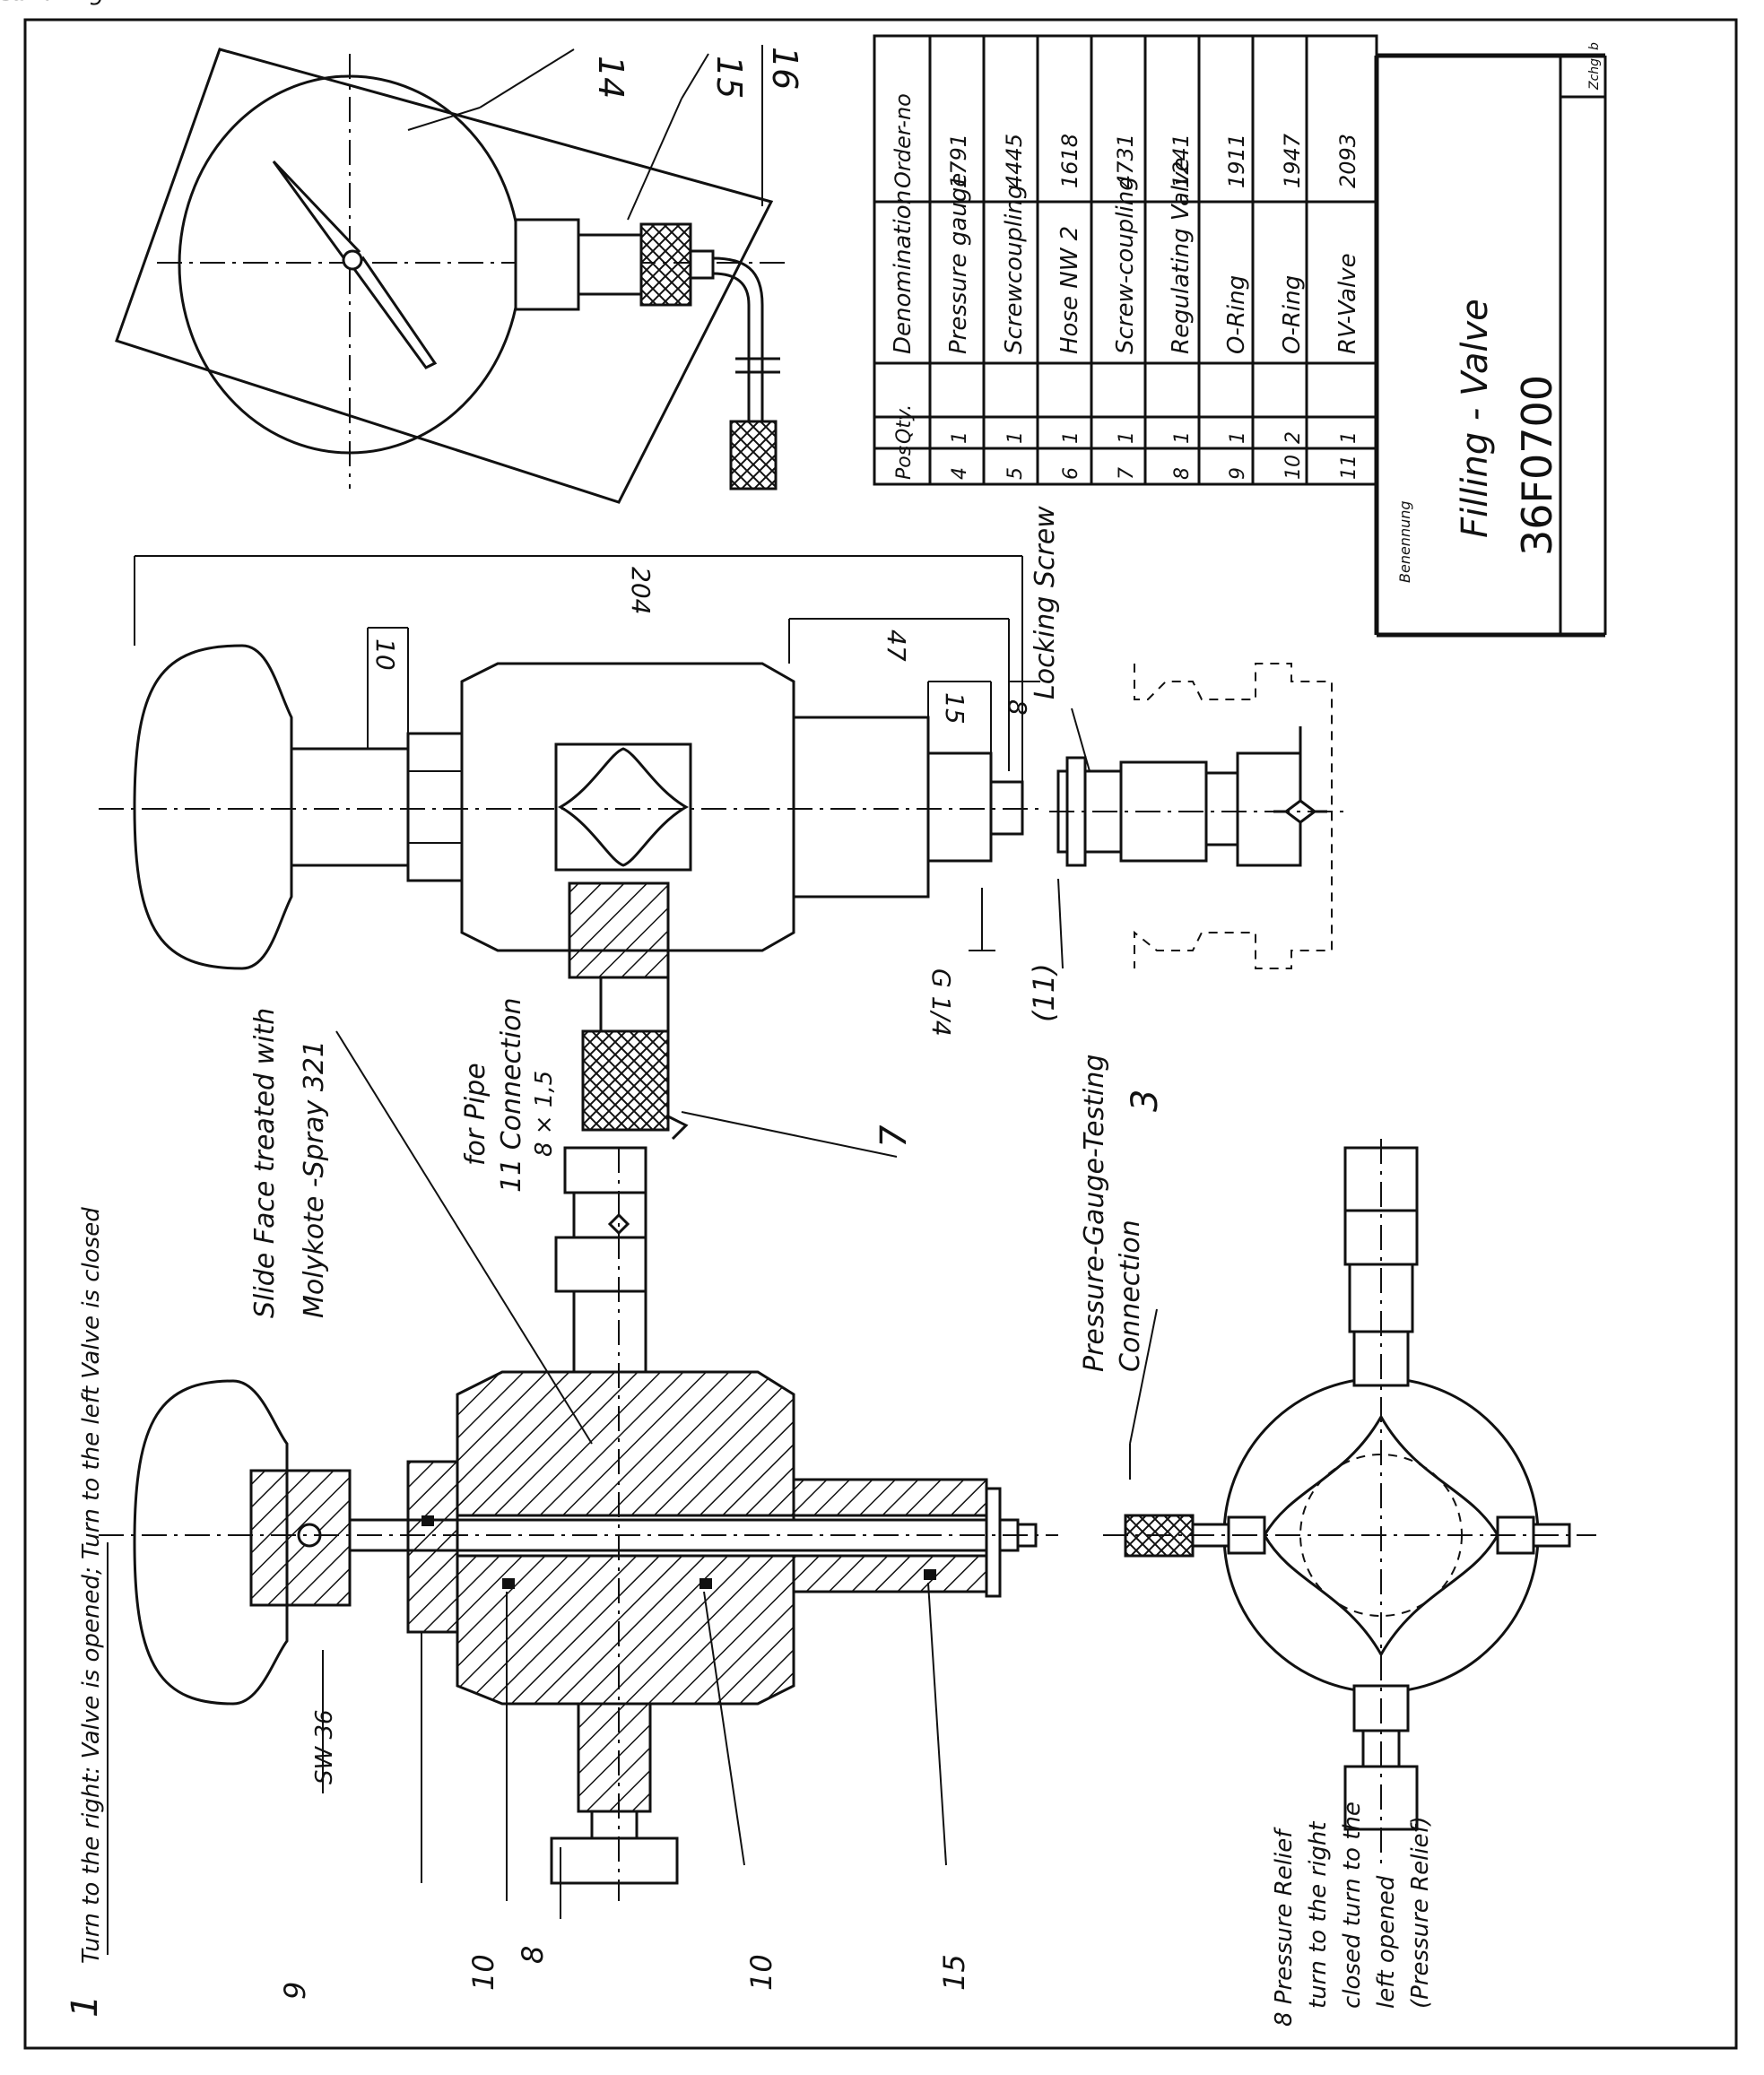 This screenshot has width=1764, height=2075. I want to click on table-header: Pos, so click(905, 463).